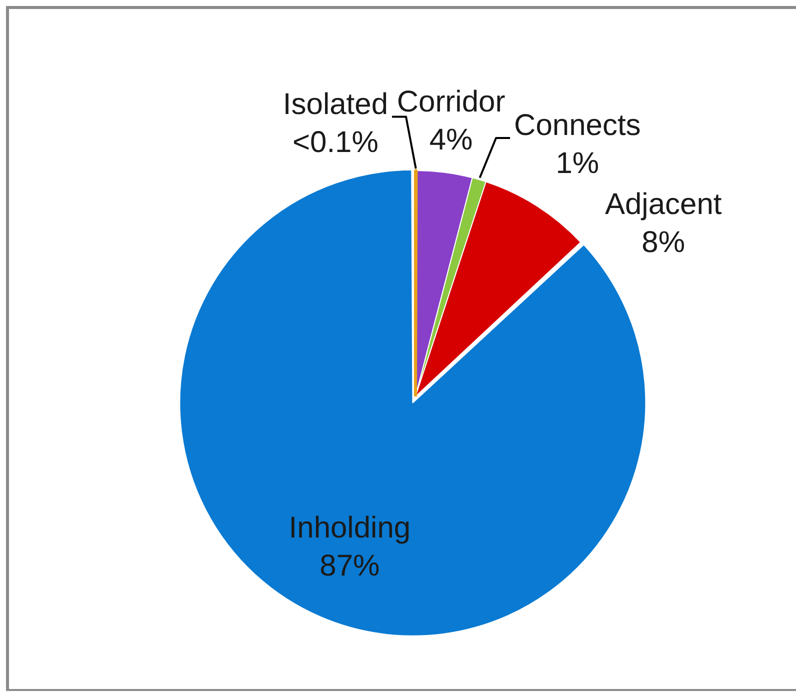 The height and width of the screenshot is (692, 796). Describe the element at coordinates (578, 163) in the screenshot. I see `data-label: 1%` at that location.